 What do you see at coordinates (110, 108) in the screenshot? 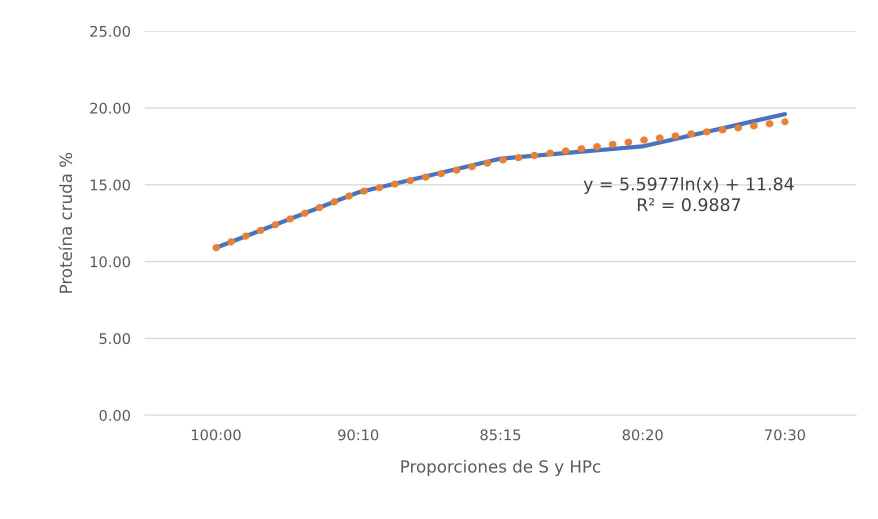
I see `y-tick-label: 20.00` at bounding box center [110, 108].